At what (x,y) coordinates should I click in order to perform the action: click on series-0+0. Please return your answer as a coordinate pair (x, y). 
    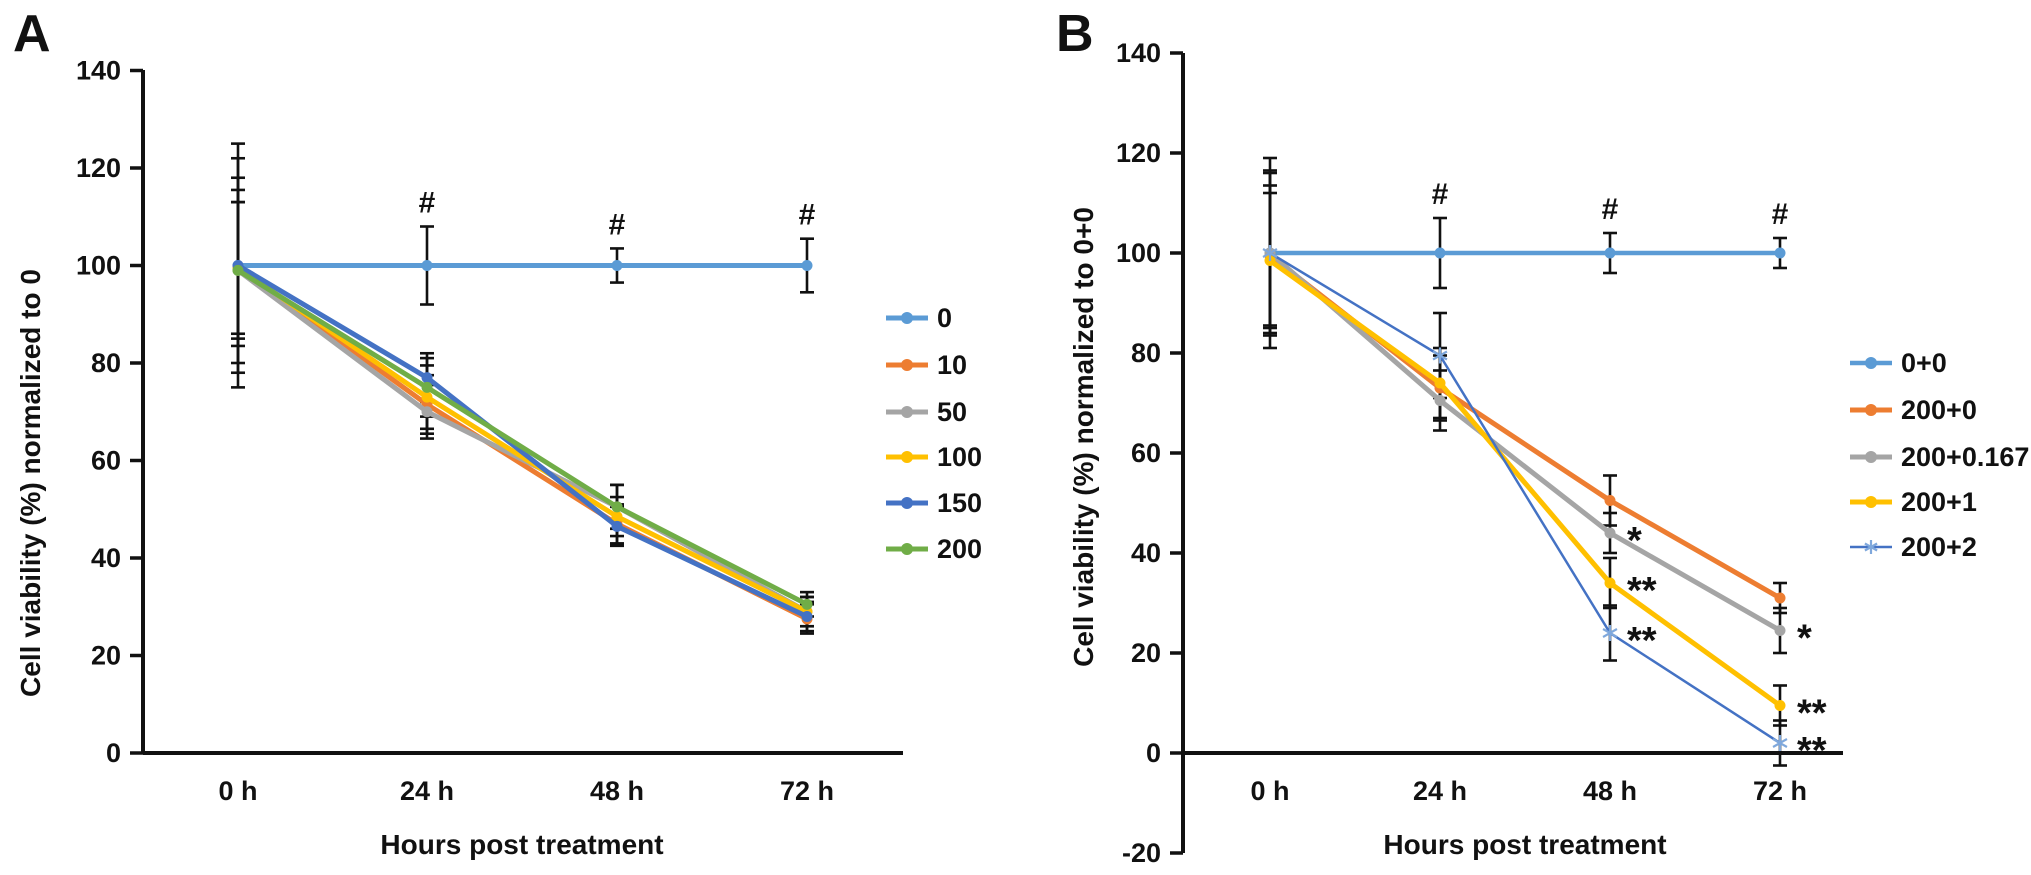
    Looking at the image, I should click on (1525, 253).